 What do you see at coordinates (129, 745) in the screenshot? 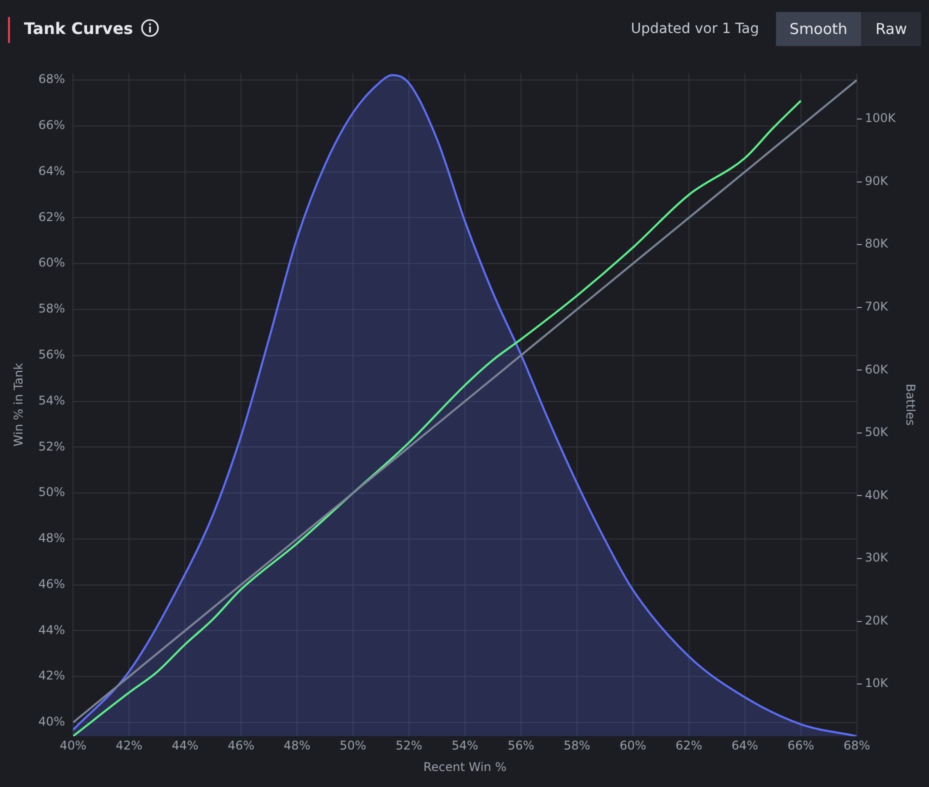
I see `x-tick-label: 42%` at bounding box center [129, 745].